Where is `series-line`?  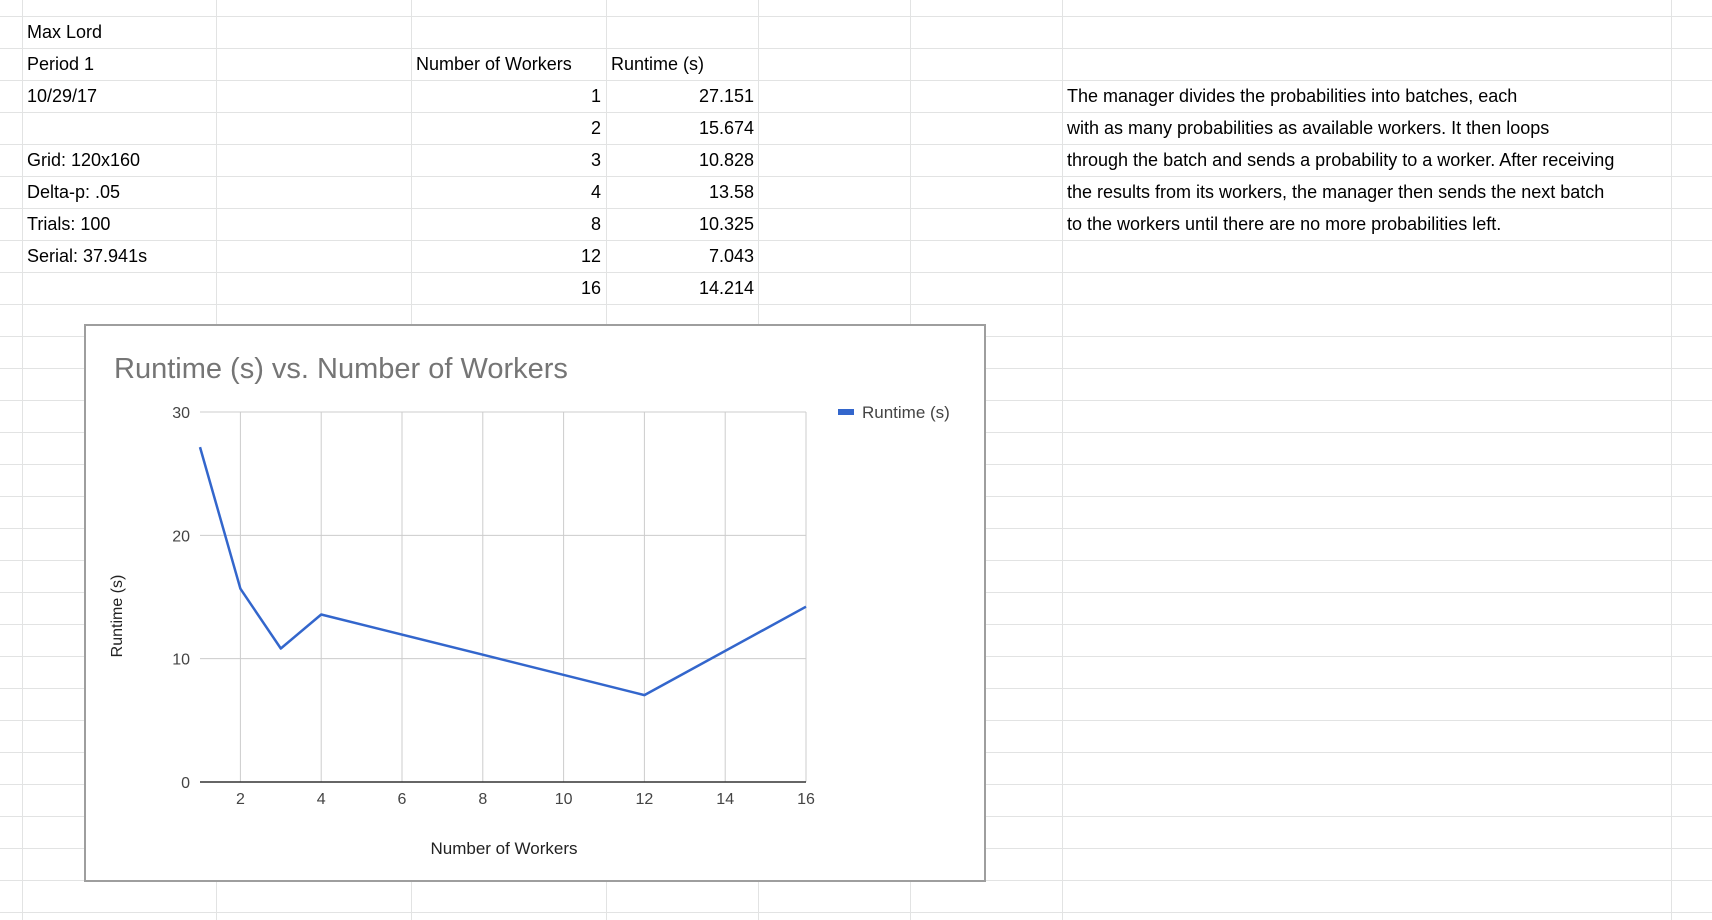 series-line is located at coordinates (502, 571).